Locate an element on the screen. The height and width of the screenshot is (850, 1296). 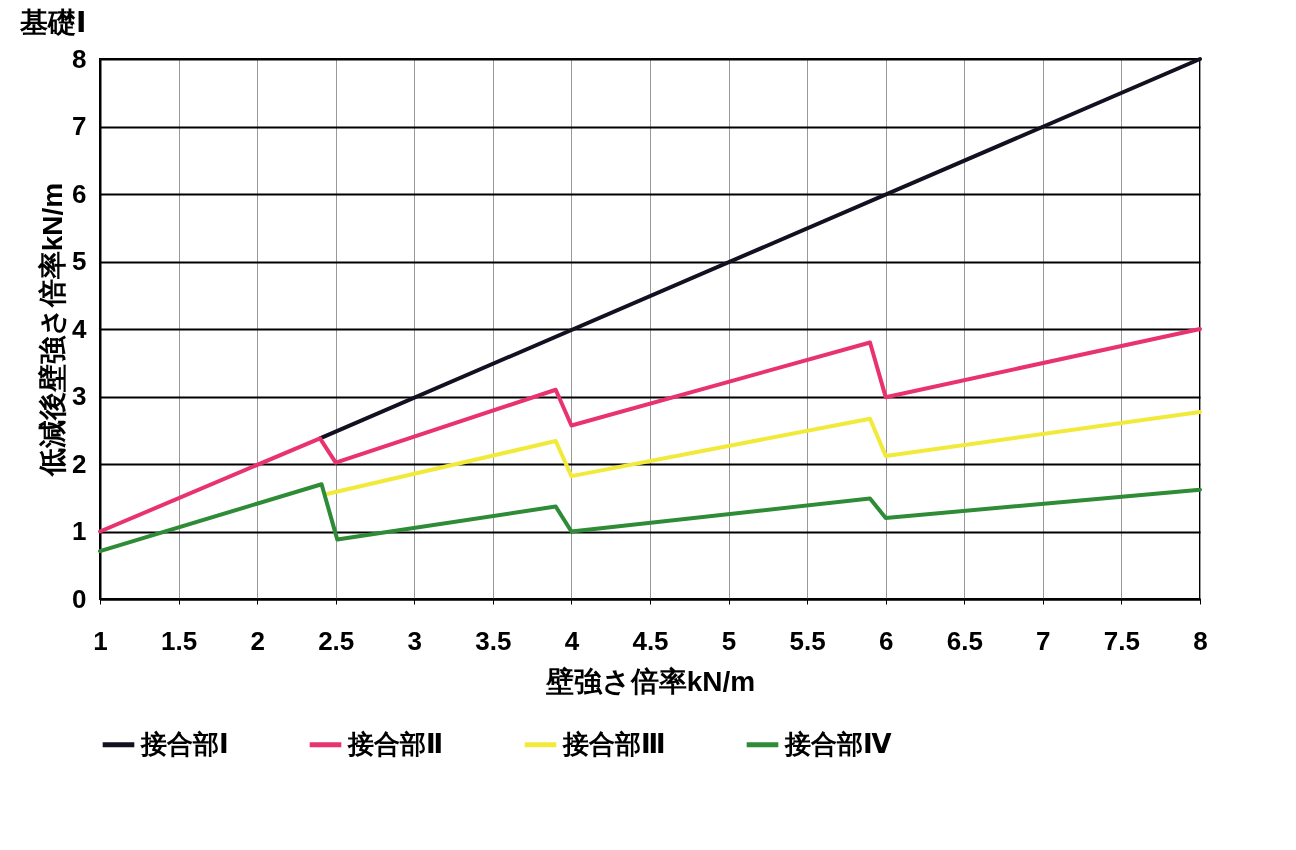
y-tick-label: 2 is located at coordinates (79, 463).